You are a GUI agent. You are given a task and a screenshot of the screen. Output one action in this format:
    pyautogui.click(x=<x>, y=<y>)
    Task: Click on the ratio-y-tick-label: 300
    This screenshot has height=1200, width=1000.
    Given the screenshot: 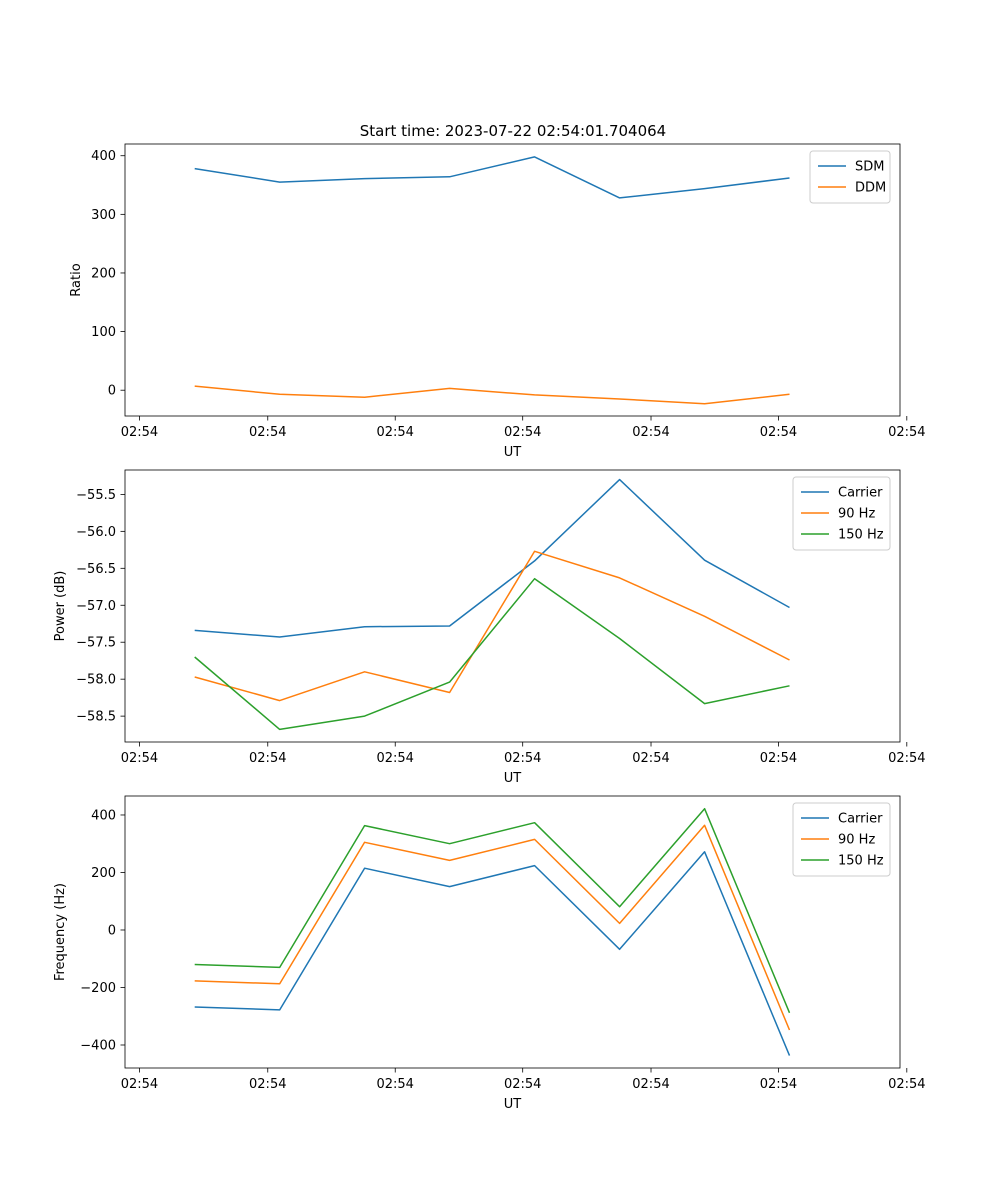 What is the action you would take?
    pyautogui.click(x=103, y=215)
    